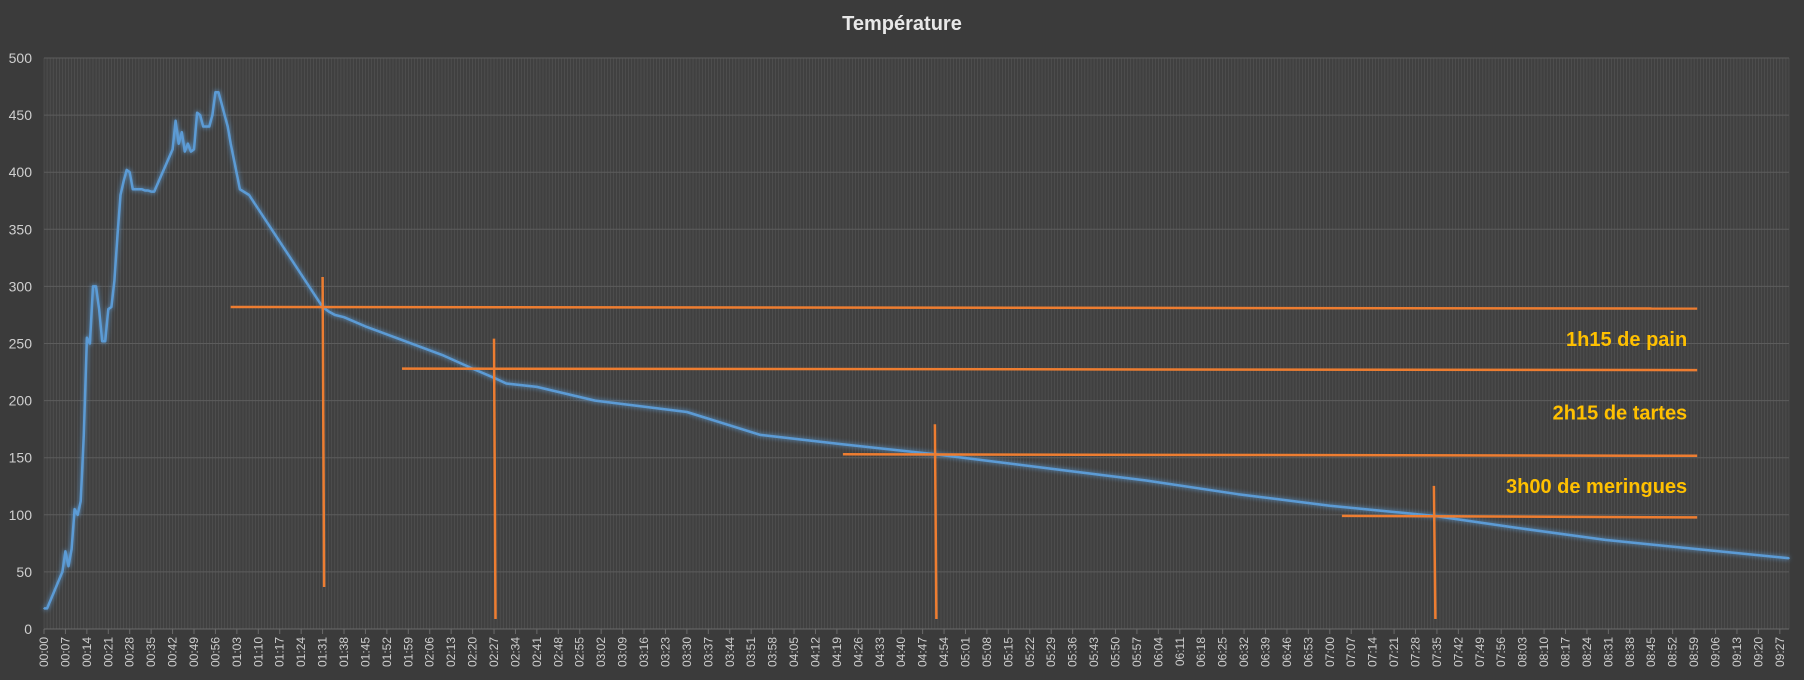 Image resolution: width=1804 pixels, height=680 pixels. I want to click on y-tick-label: 400, so click(21, 172).